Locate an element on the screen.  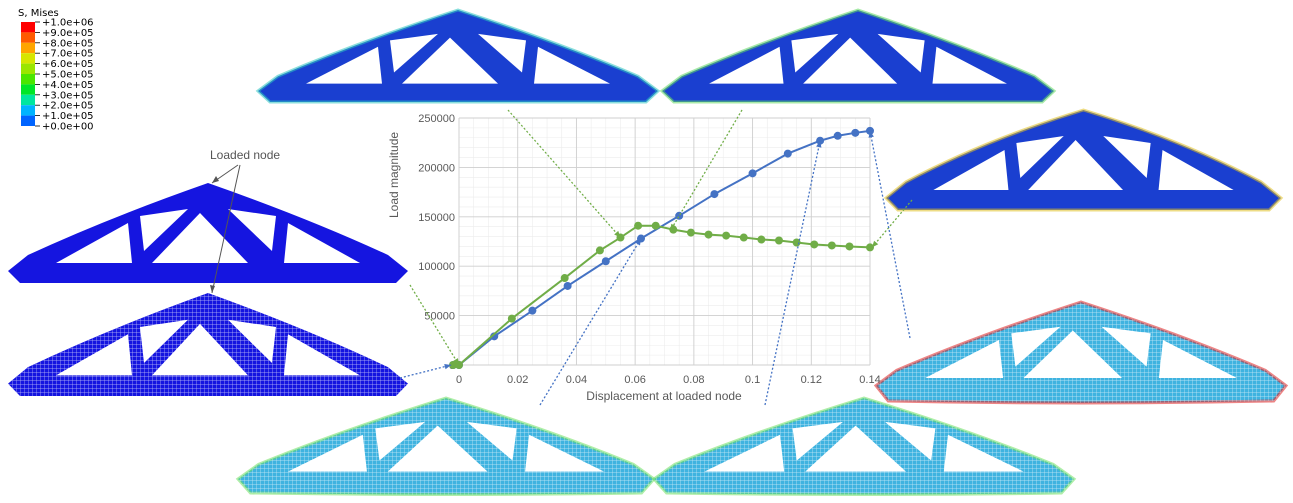
x-tick-label: 0.06 is located at coordinates (634, 380).